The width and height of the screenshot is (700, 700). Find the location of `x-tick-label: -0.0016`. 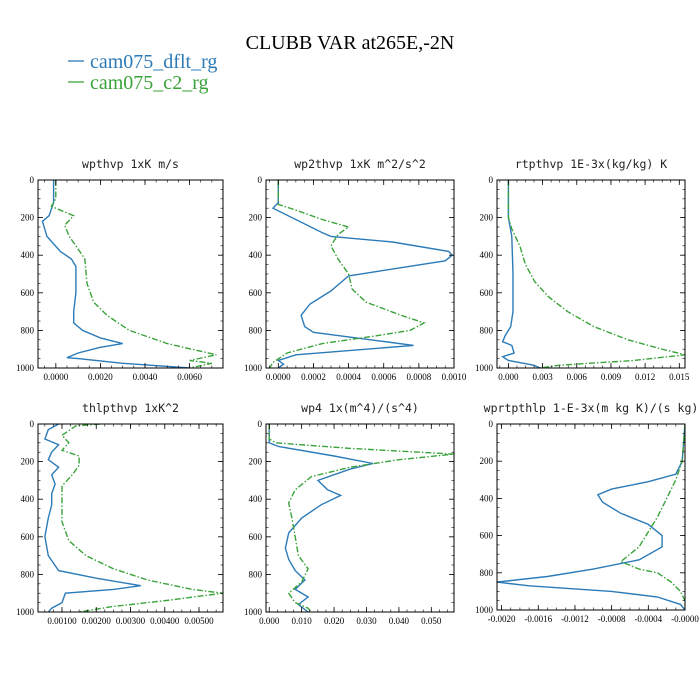

x-tick-label: -0.0016 is located at coordinates (538, 619).